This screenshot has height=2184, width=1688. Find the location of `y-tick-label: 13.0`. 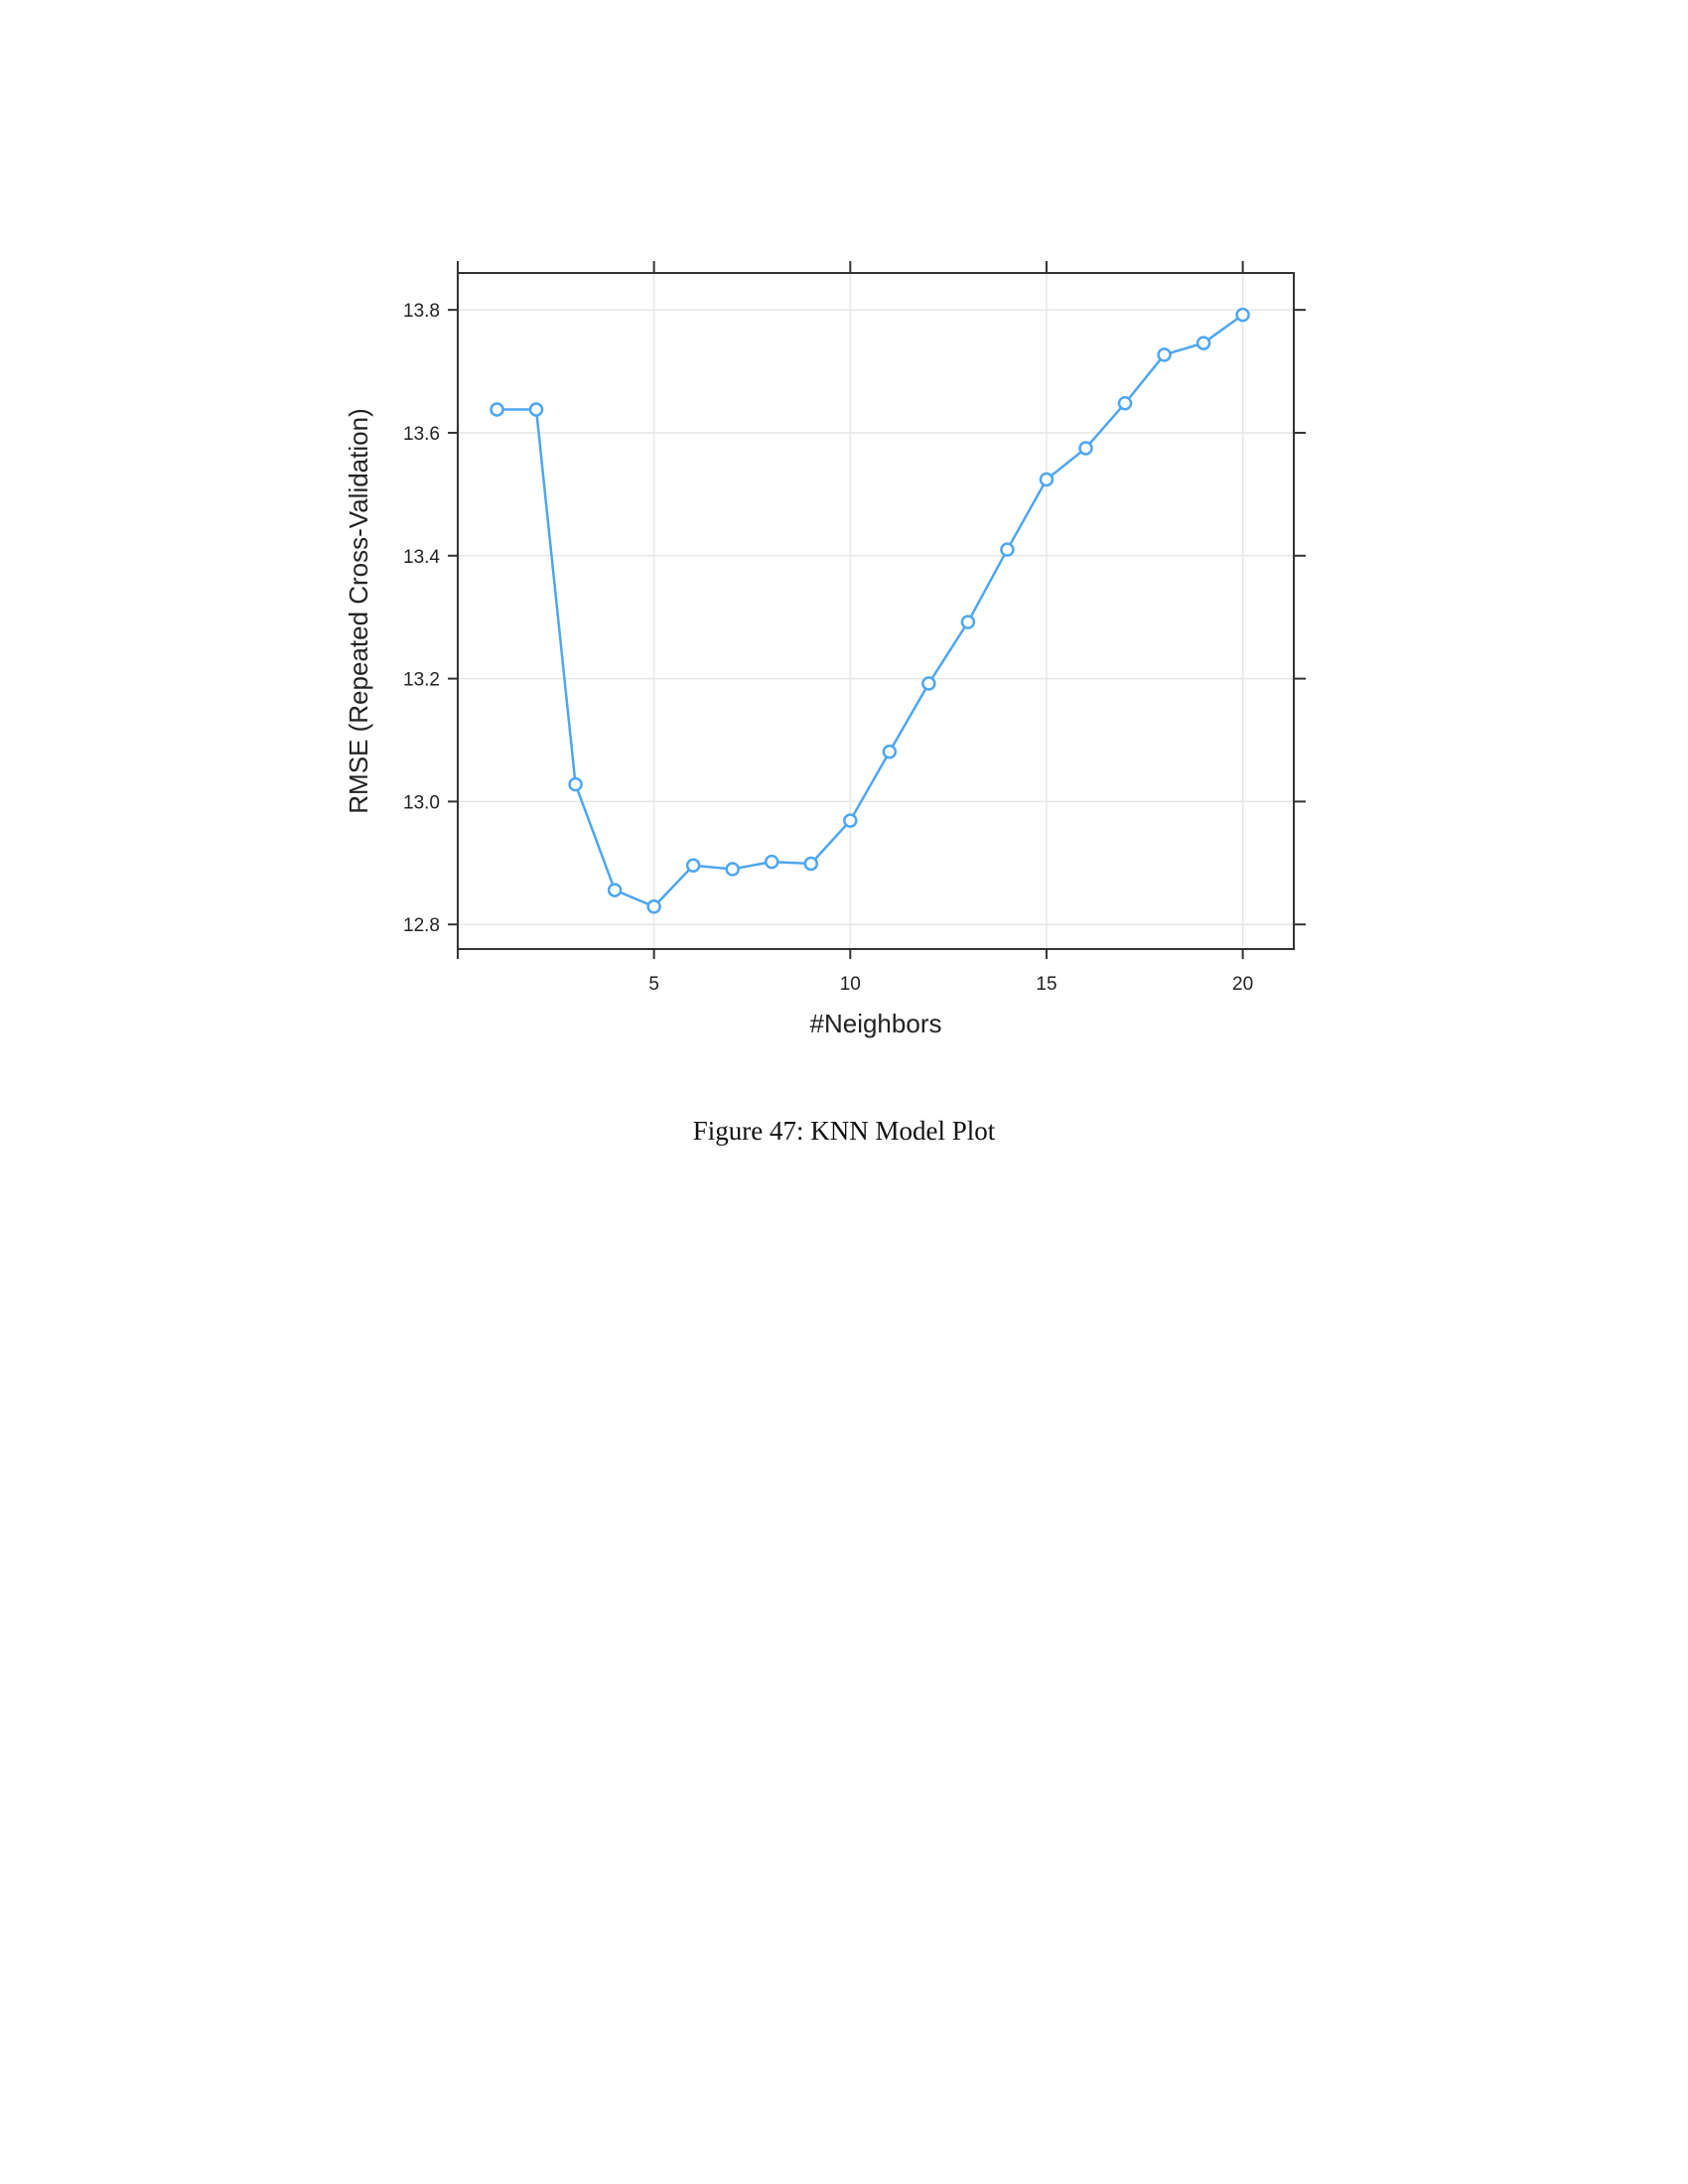

y-tick-label: 13.0 is located at coordinates (421, 802).